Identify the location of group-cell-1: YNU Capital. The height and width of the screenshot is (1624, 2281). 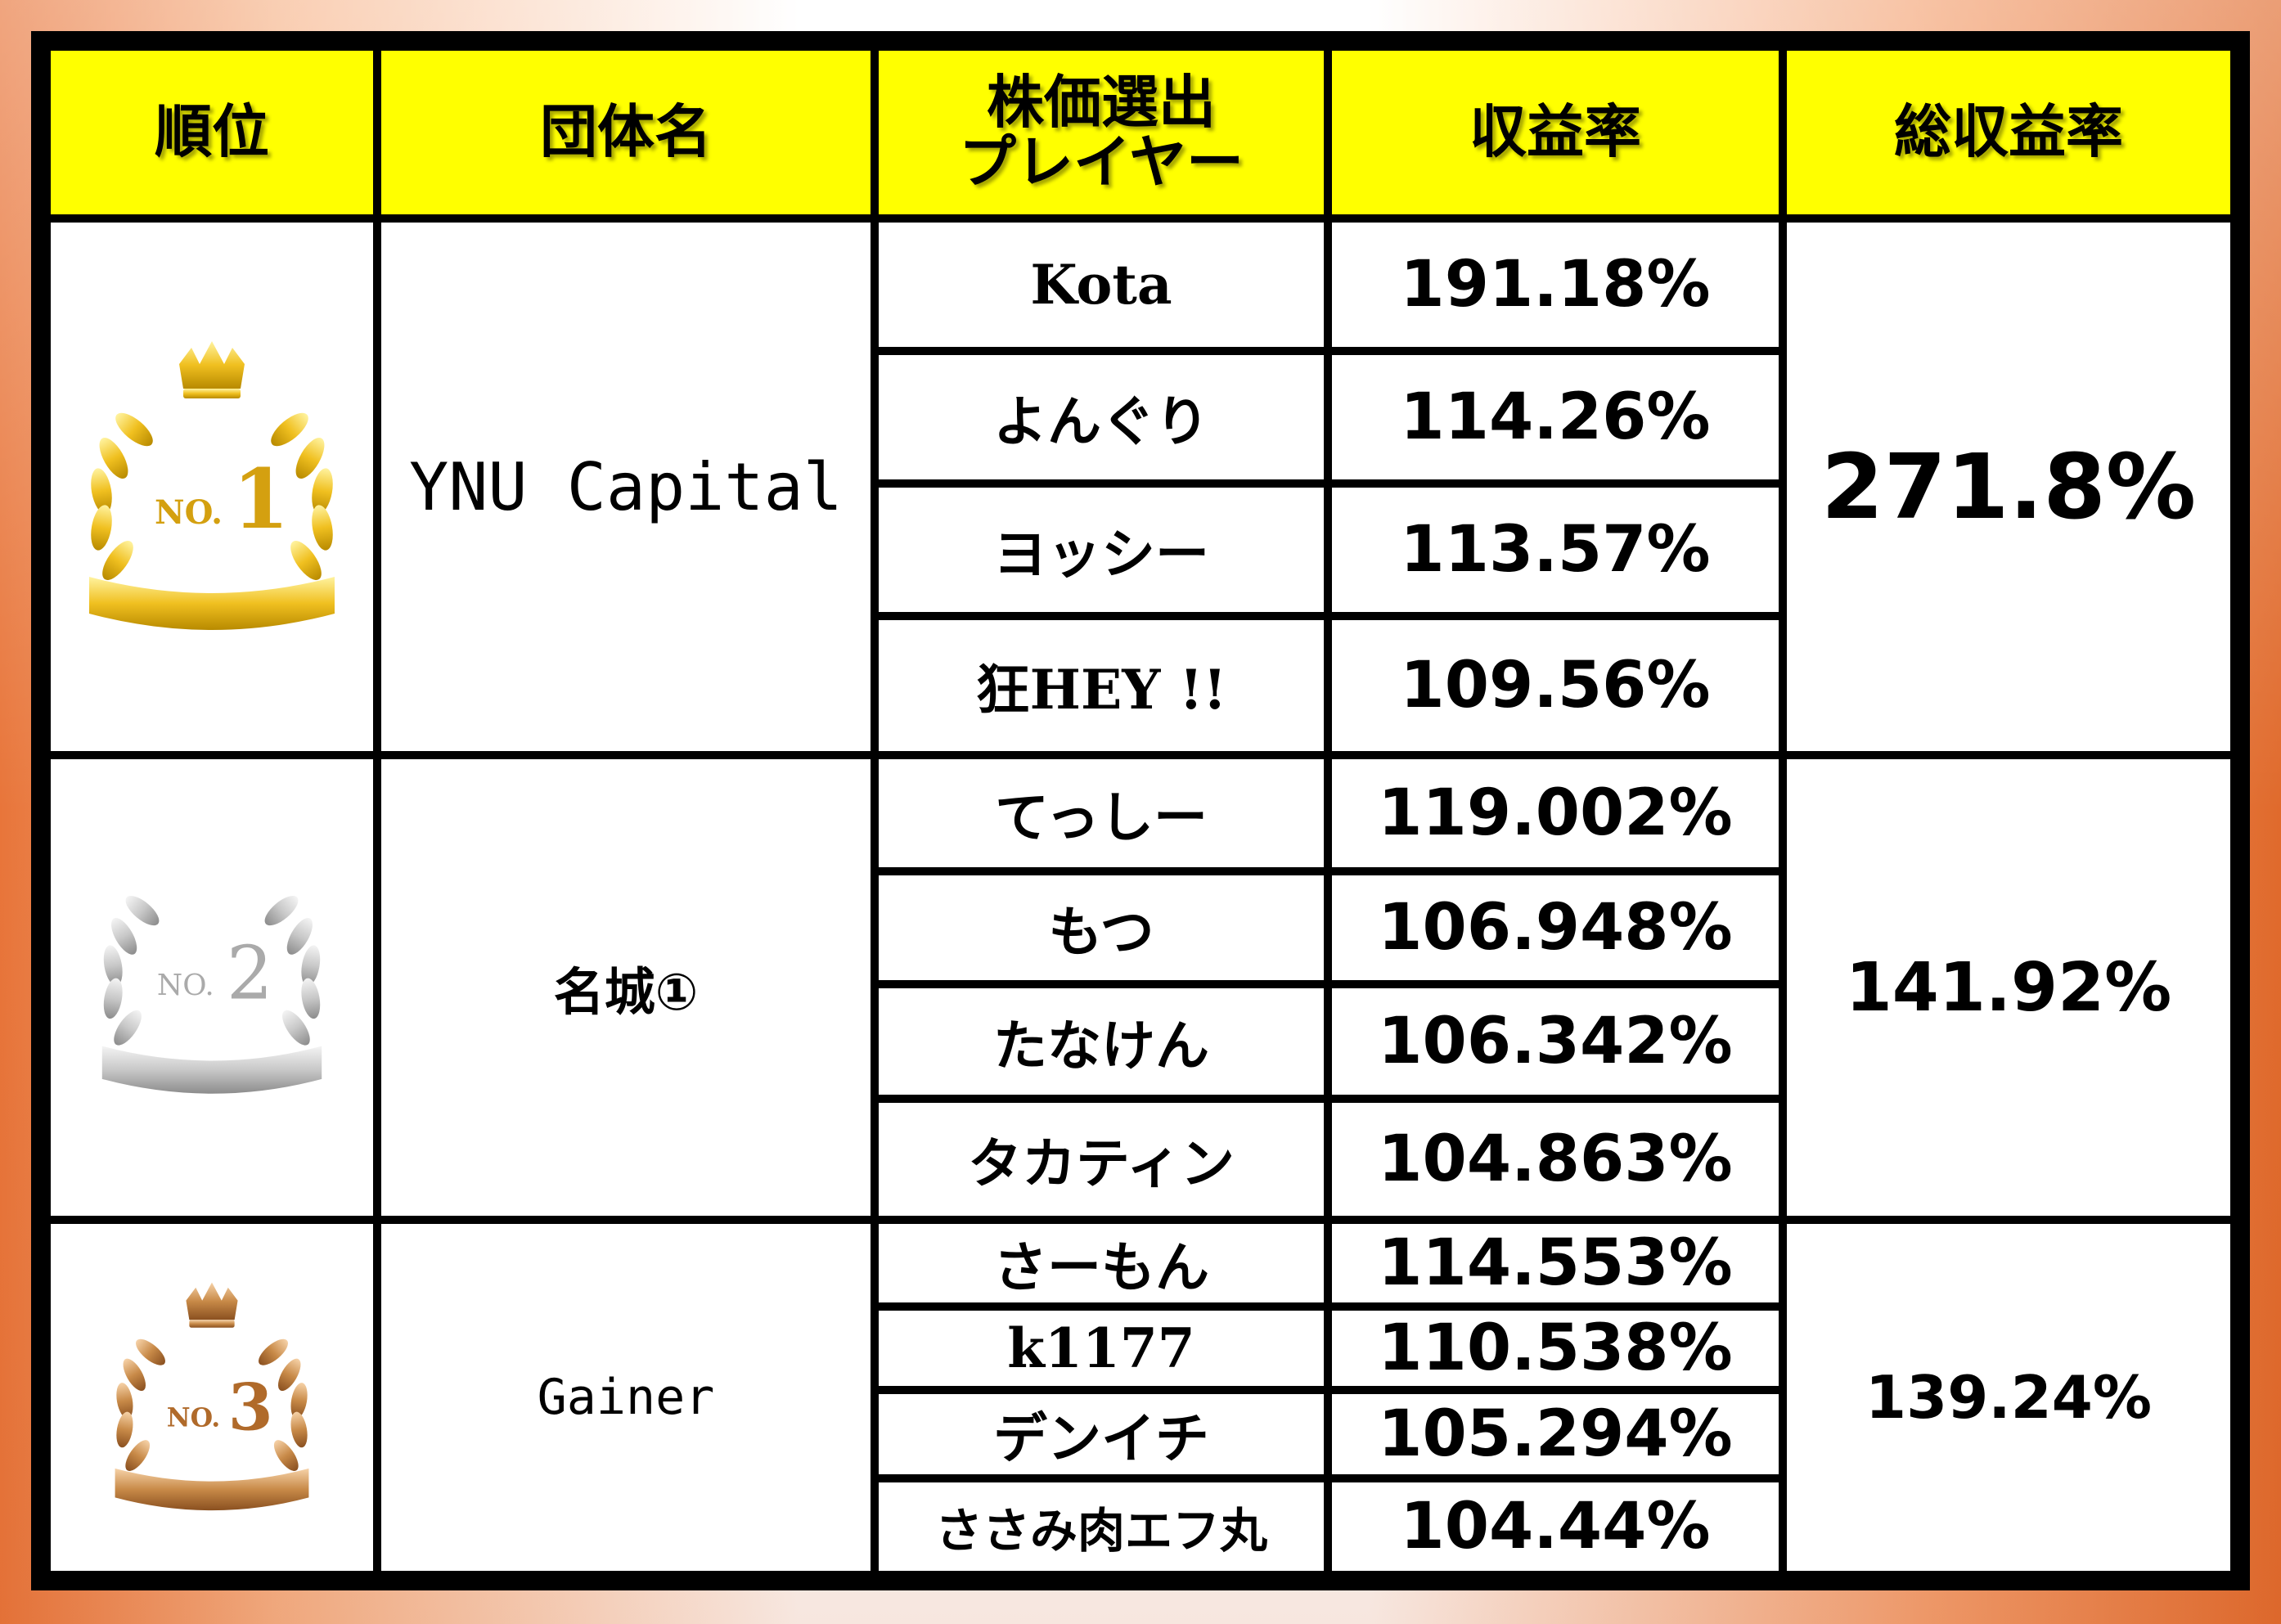
(626, 487).